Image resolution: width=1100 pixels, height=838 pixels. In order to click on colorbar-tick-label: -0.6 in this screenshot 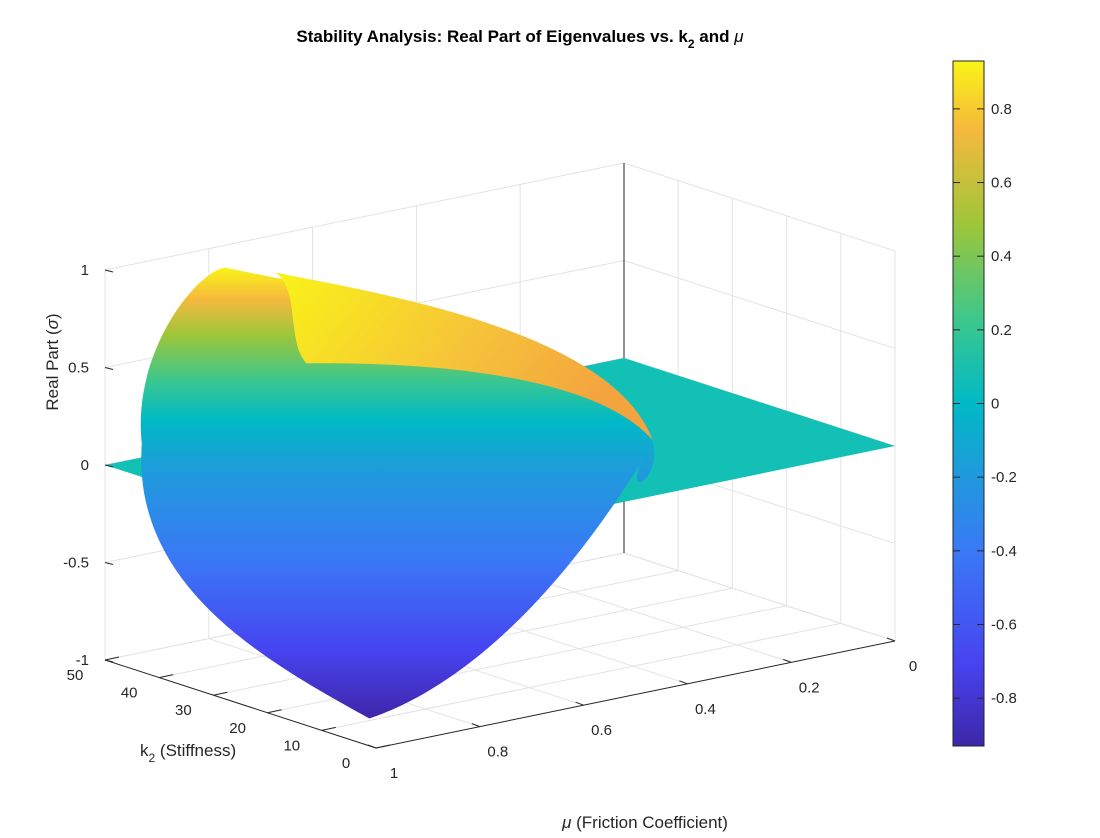, I will do `click(1004, 624)`.